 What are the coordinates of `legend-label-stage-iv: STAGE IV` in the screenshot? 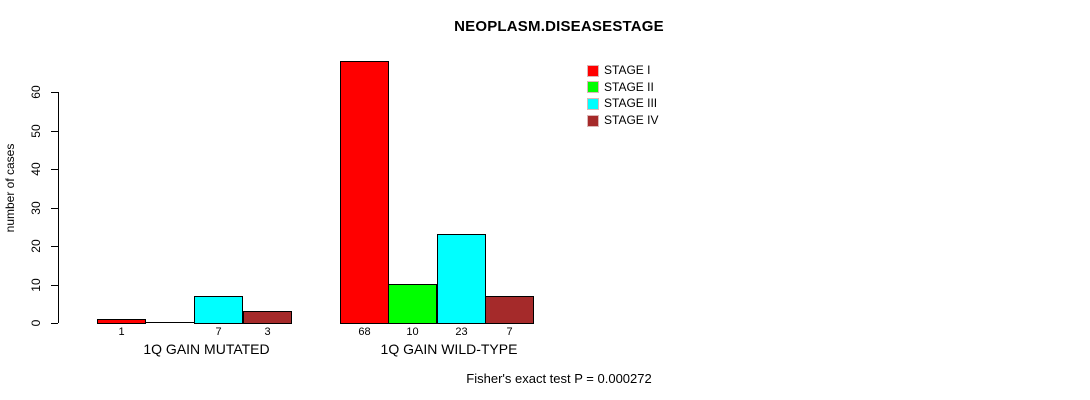 It's located at (631, 120).